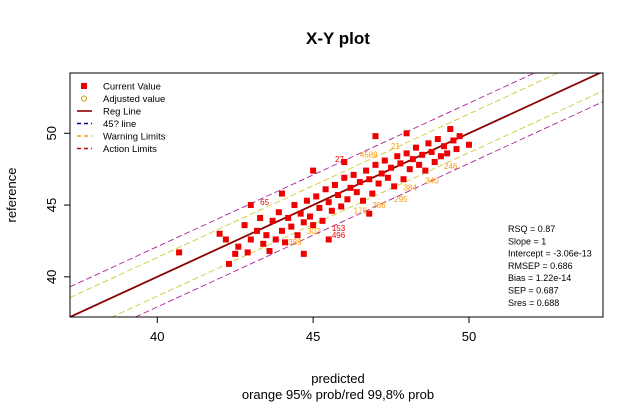 The width and height of the screenshot is (640, 411). I want to click on x-tick-label: 50, so click(469, 336).